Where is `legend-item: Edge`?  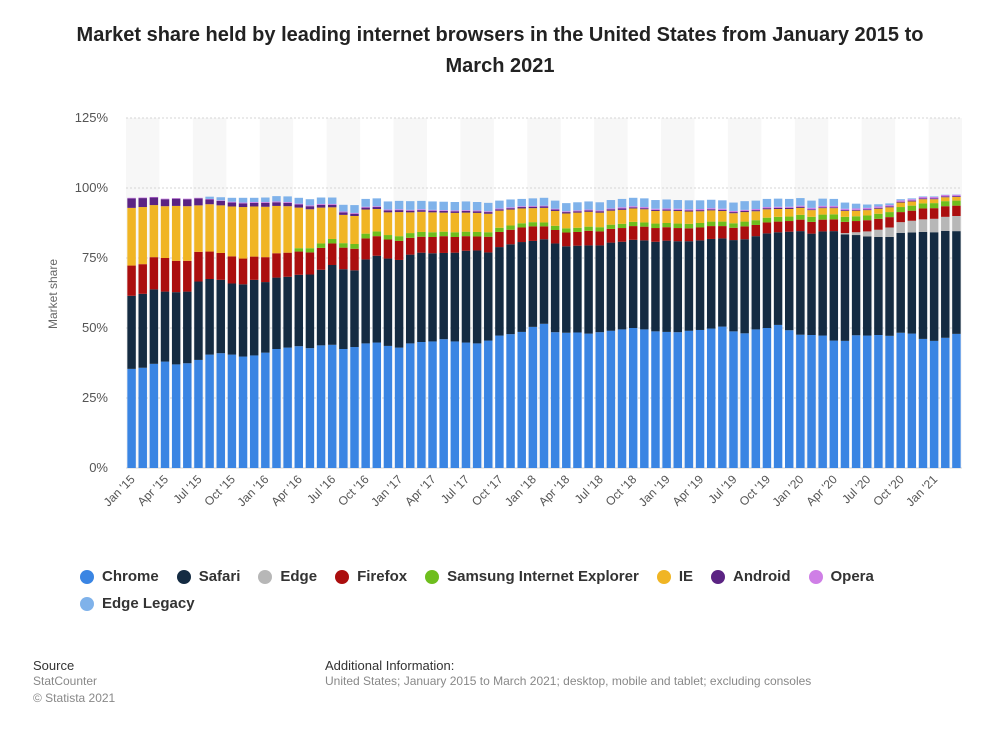
legend-item: Edge is located at coordinates (287, 576).